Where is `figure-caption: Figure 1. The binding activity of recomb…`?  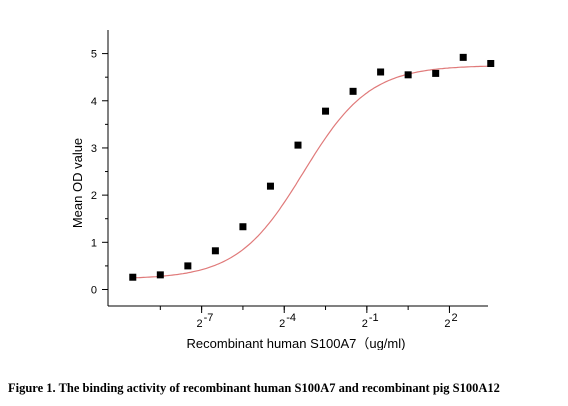
figure-caption: Figure 1. The binding activity of recomb… is located at coordinates (254, 388).